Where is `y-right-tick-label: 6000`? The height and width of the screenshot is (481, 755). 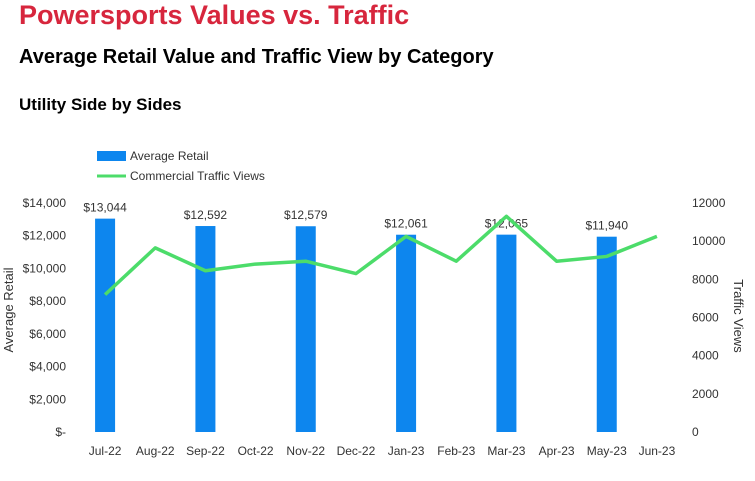 y-right-tick-label: 6000 is located at coordinates (705, 318).